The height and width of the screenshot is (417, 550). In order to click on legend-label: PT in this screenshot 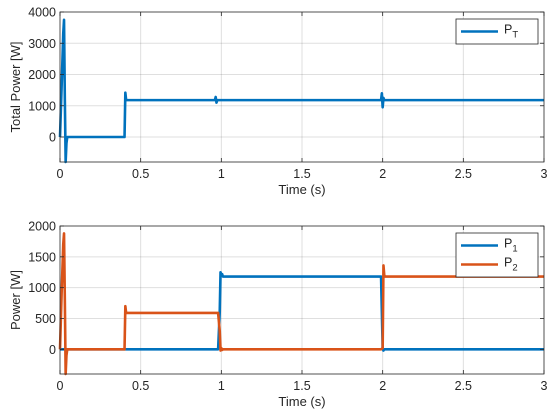, I will do `click(511, 32)`.